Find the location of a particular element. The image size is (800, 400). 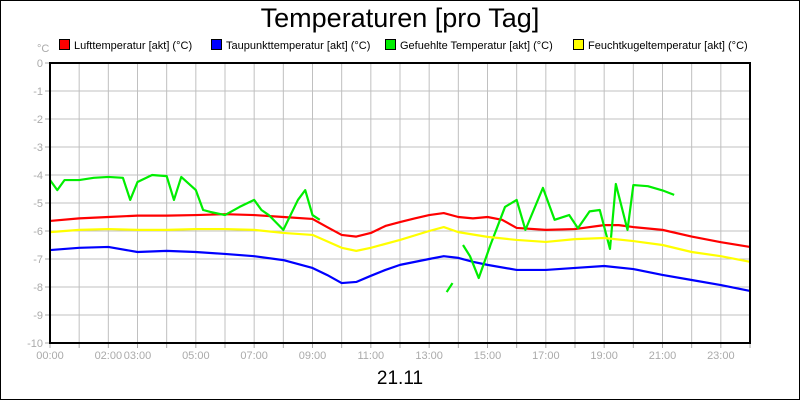

y-tick-label: -1 is located at coordinates (38, 92).